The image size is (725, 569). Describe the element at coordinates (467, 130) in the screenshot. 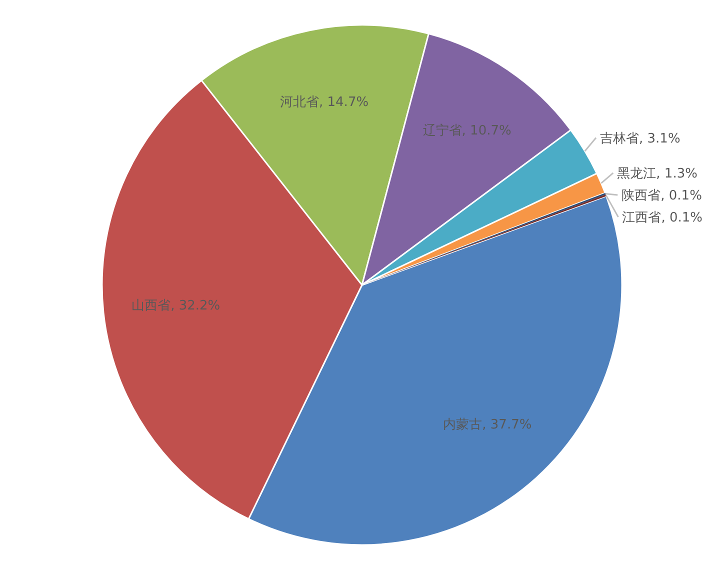

I see `slice-label: 辽宁省, 10.7%` at that location.